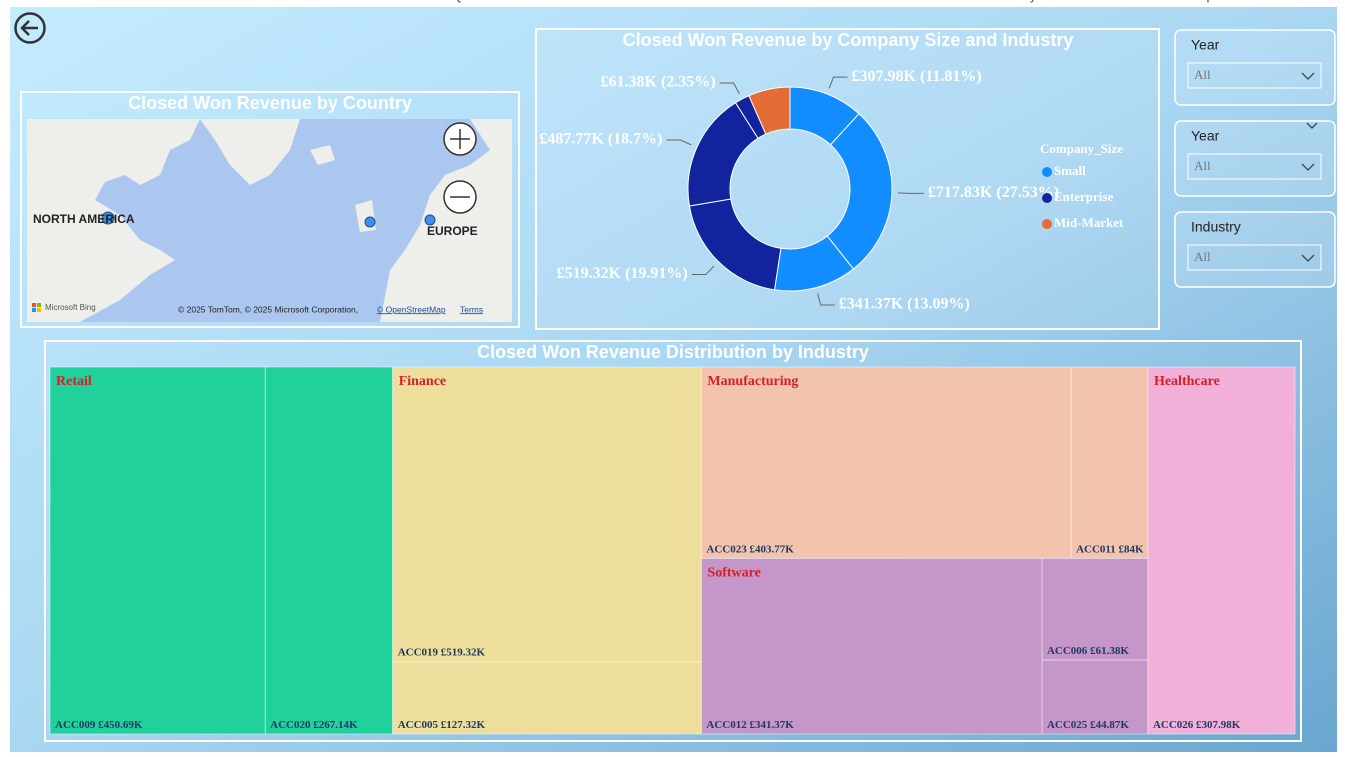  I want to click on zoom-out, so click(460, 197).